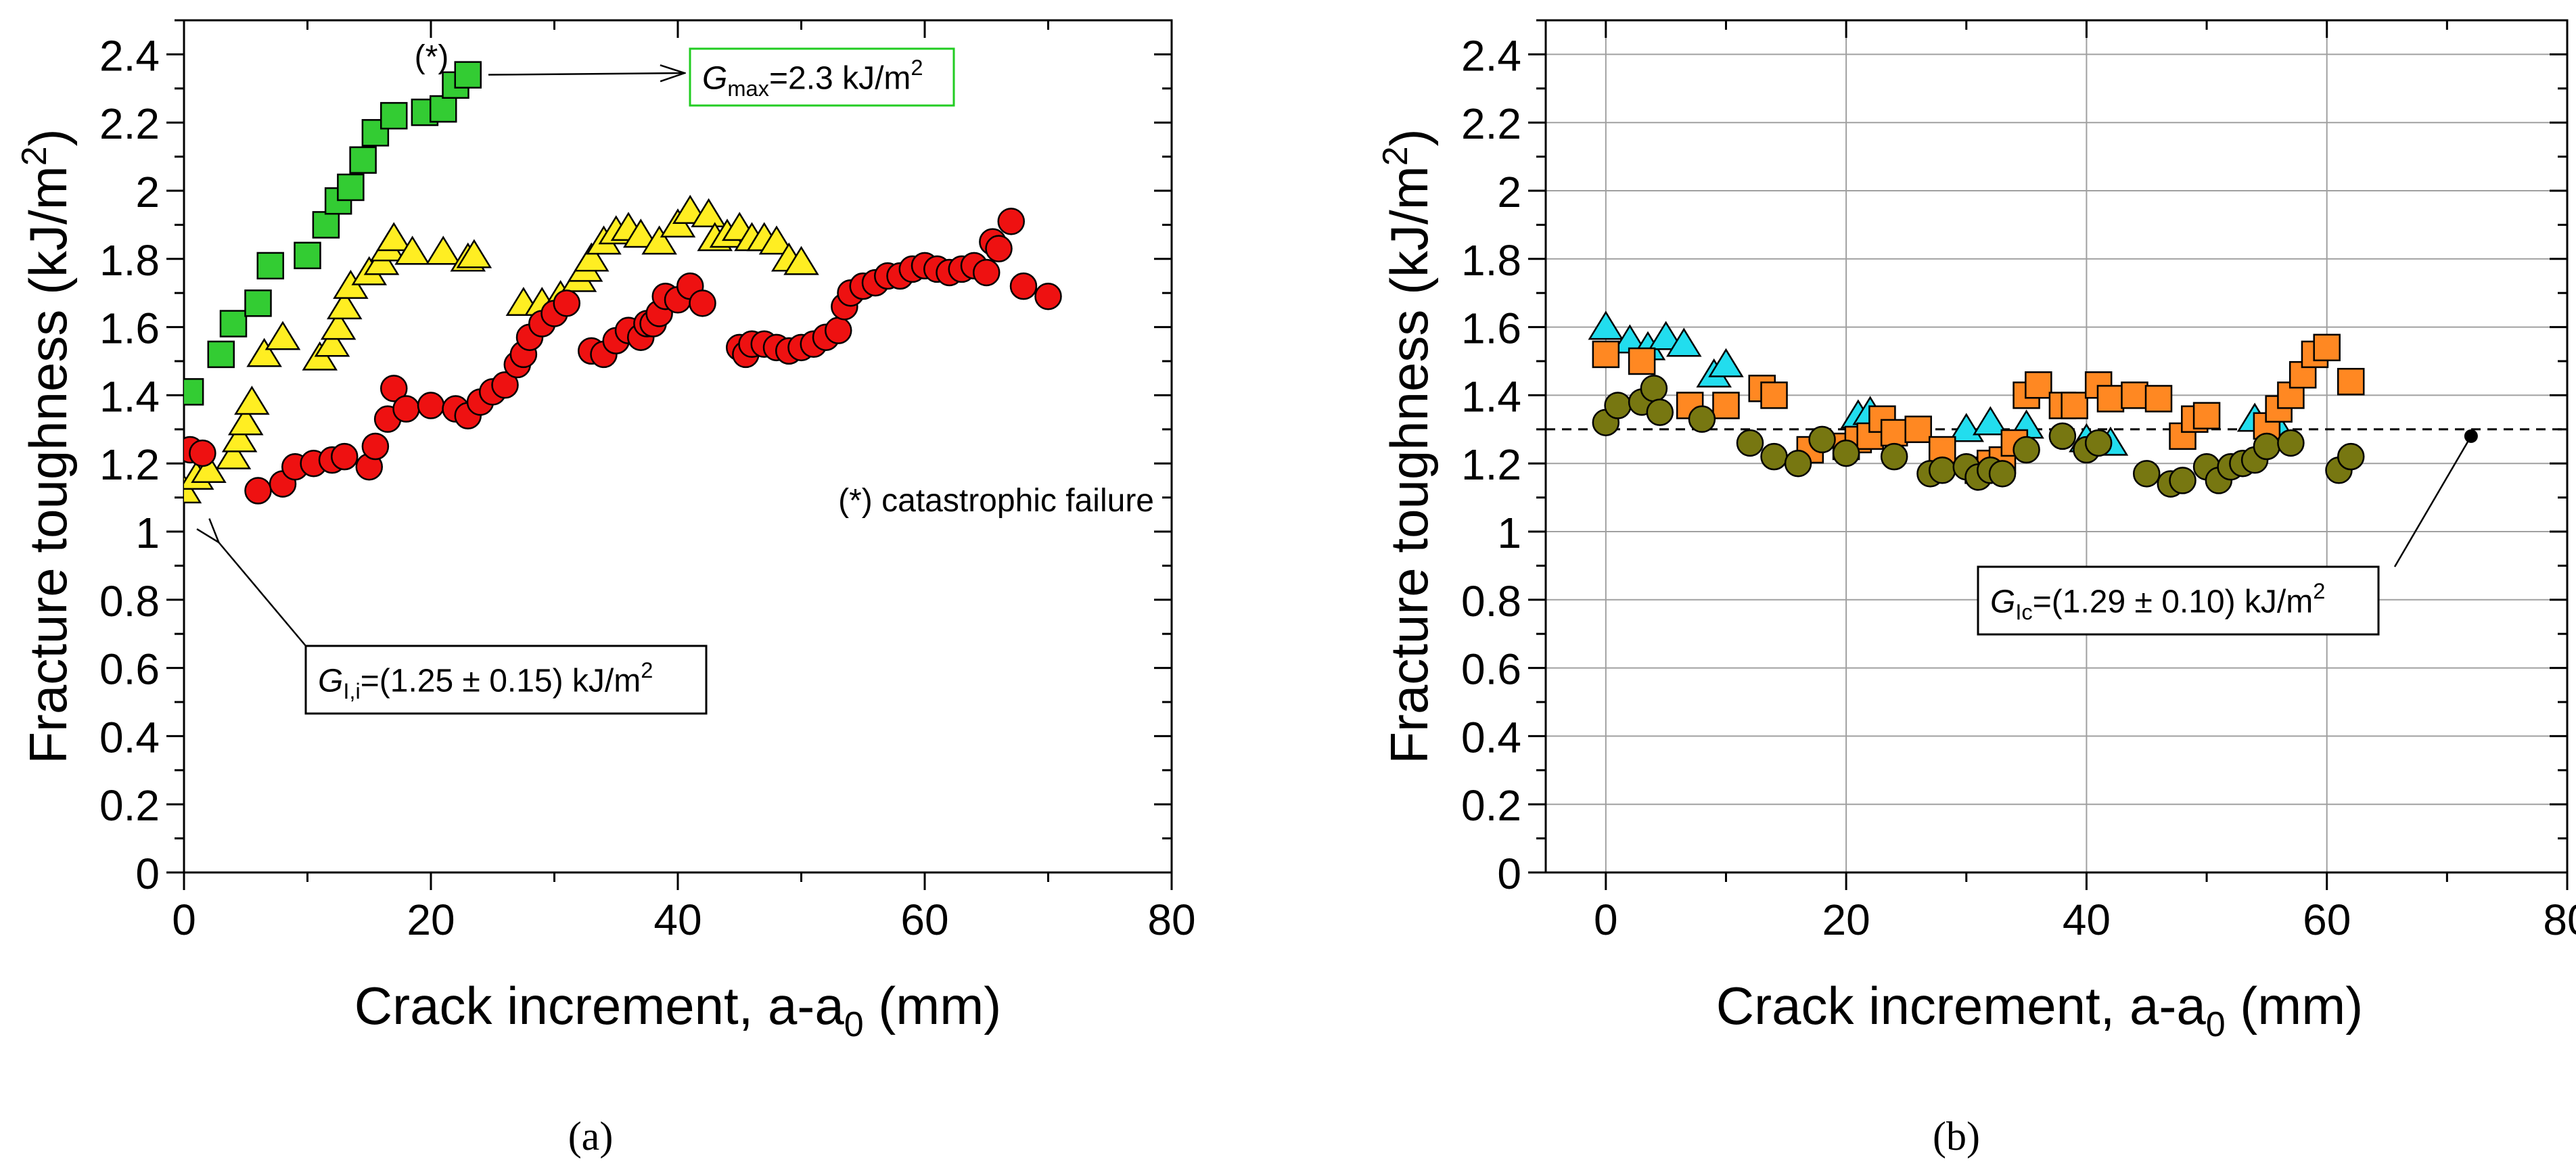 This screenshot has height=1166, width=2576. What do you see at coordinates (2559, 919) in the screenshot?
I see `panel-b-x-tick-label: 80` at bounding box center [2559, 919].